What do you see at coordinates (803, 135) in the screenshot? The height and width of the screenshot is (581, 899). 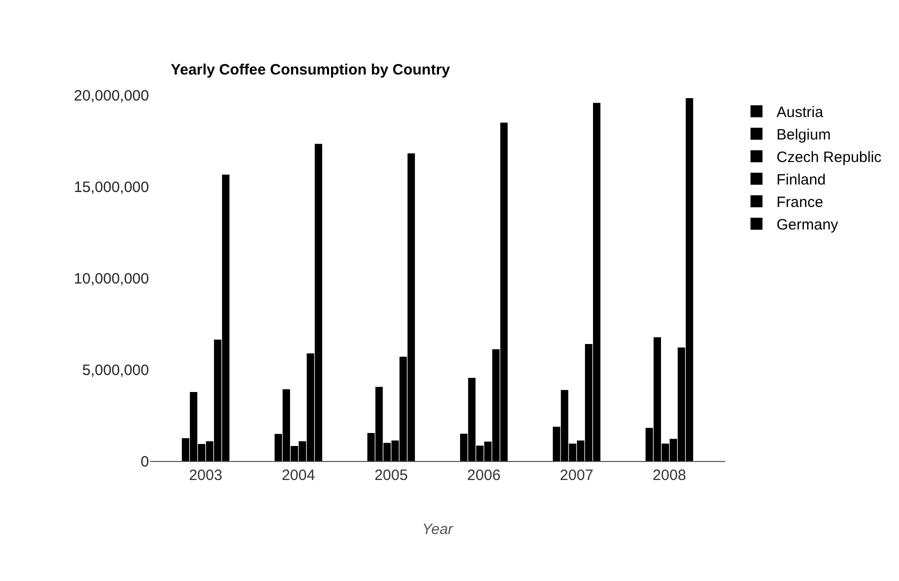 I see `legend-label: Belgium` at bounding box center [803, 135].